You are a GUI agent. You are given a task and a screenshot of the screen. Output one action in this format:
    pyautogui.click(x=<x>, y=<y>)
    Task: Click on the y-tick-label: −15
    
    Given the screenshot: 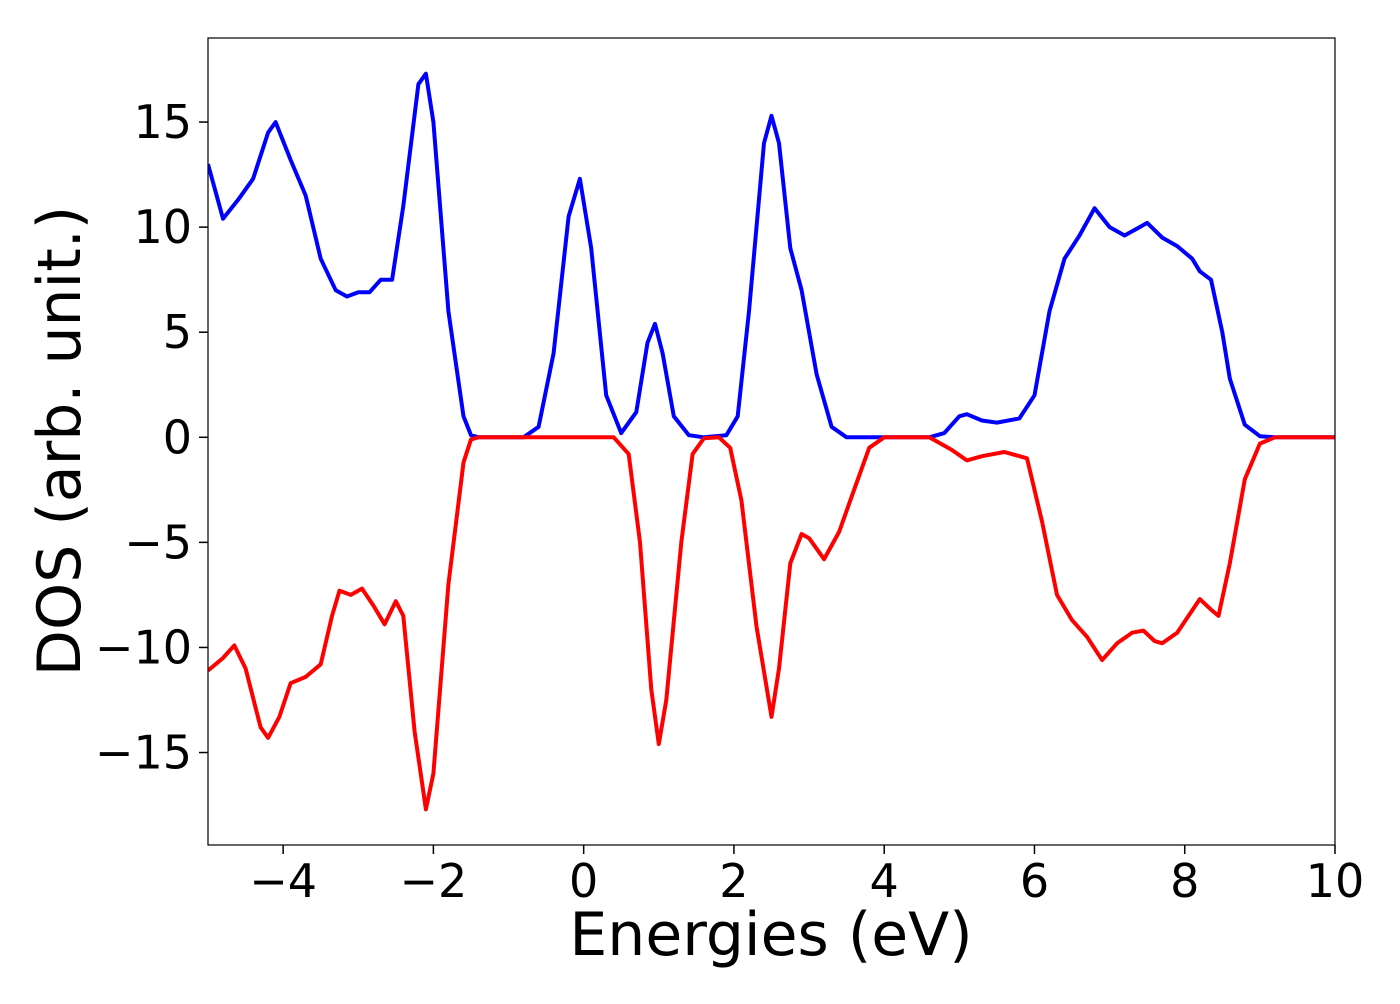 What is the action you would take?
    pyautogui.click(x=143, y=753)
    